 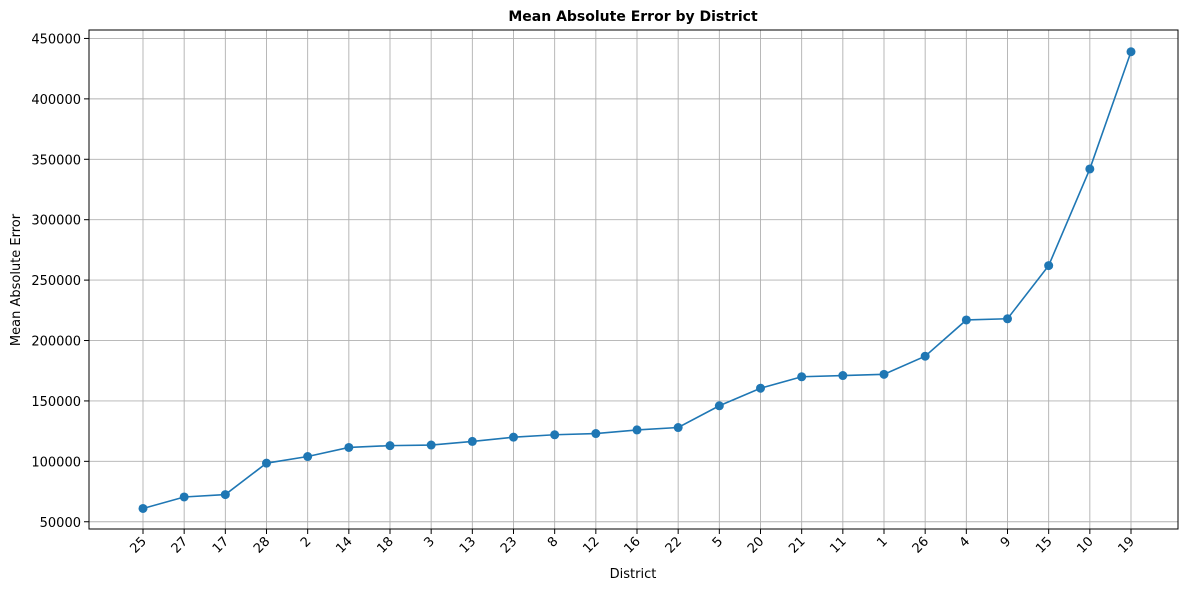 I want to click on y-tick-label: 50000, so click(x=60, y=523).